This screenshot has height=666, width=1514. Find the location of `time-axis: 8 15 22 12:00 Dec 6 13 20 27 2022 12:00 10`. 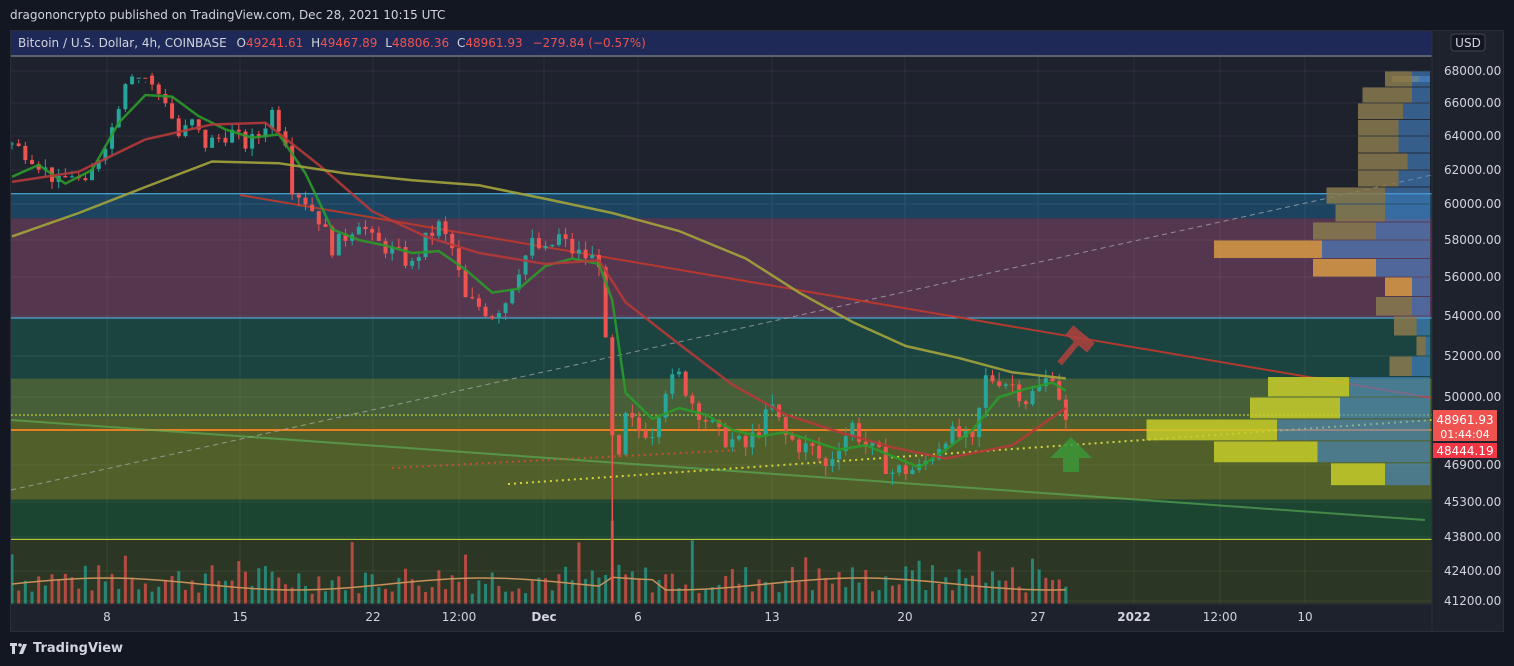

time-axis: 8 15 22 12:00 Dec 6 13 20 27 2022 12:00 10 is located at coordinates (707, 617).